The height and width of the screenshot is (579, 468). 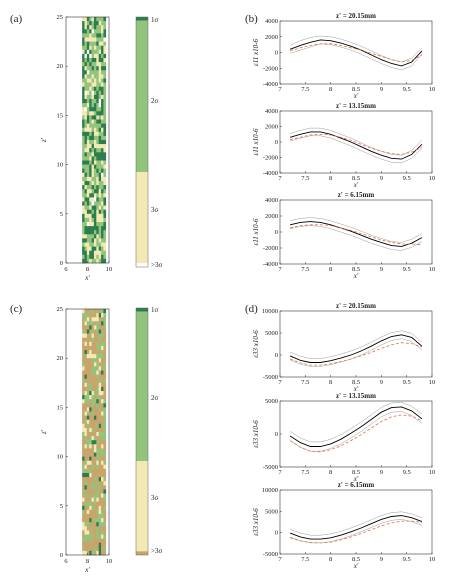 I want to click on map-xtick-label: 8, so click(x=87, y=561).